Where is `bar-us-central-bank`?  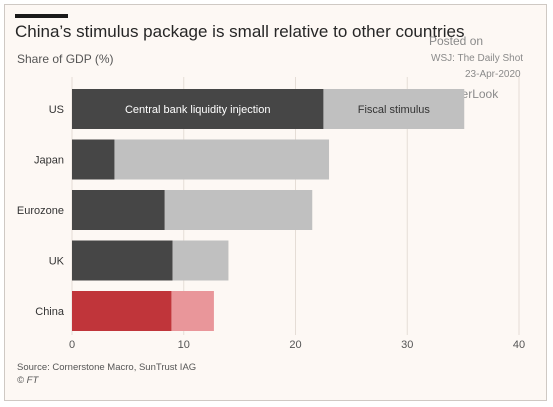
bar-us-central-bank is located at coordinates (198, 109).